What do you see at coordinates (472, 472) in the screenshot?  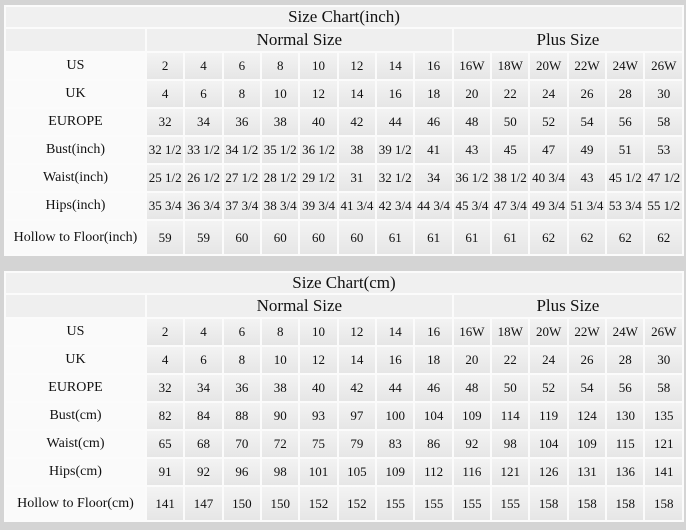 I see `table-cell: 116` at bounding box center [472, 472].